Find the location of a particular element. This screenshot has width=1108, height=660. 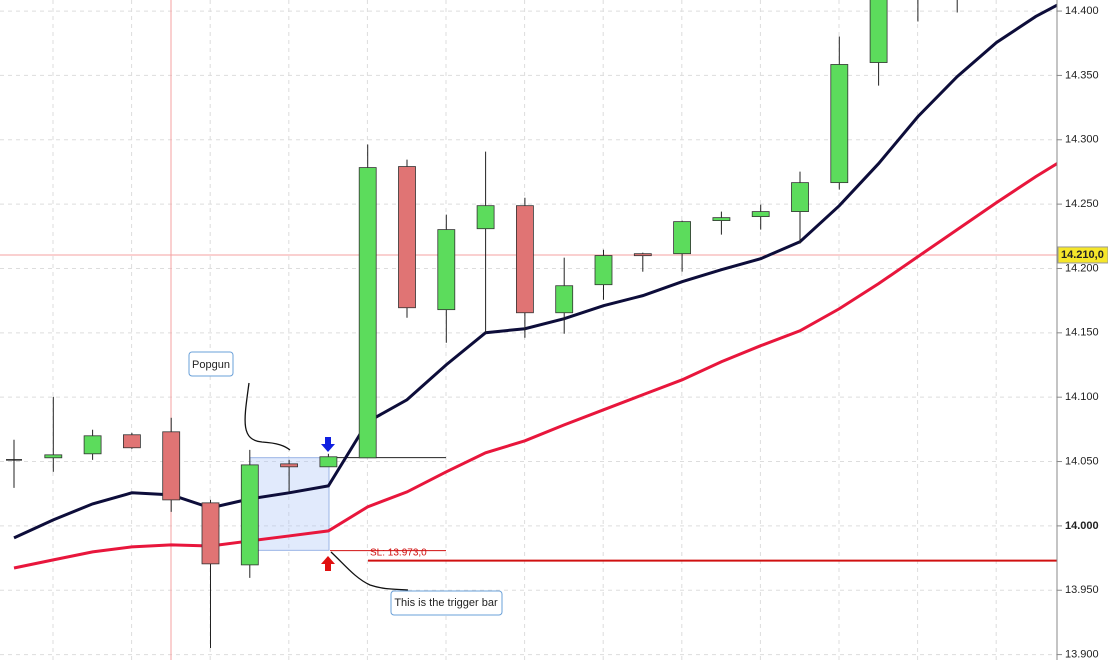

callout-text: Popgun is located at coordinates (211, 365).